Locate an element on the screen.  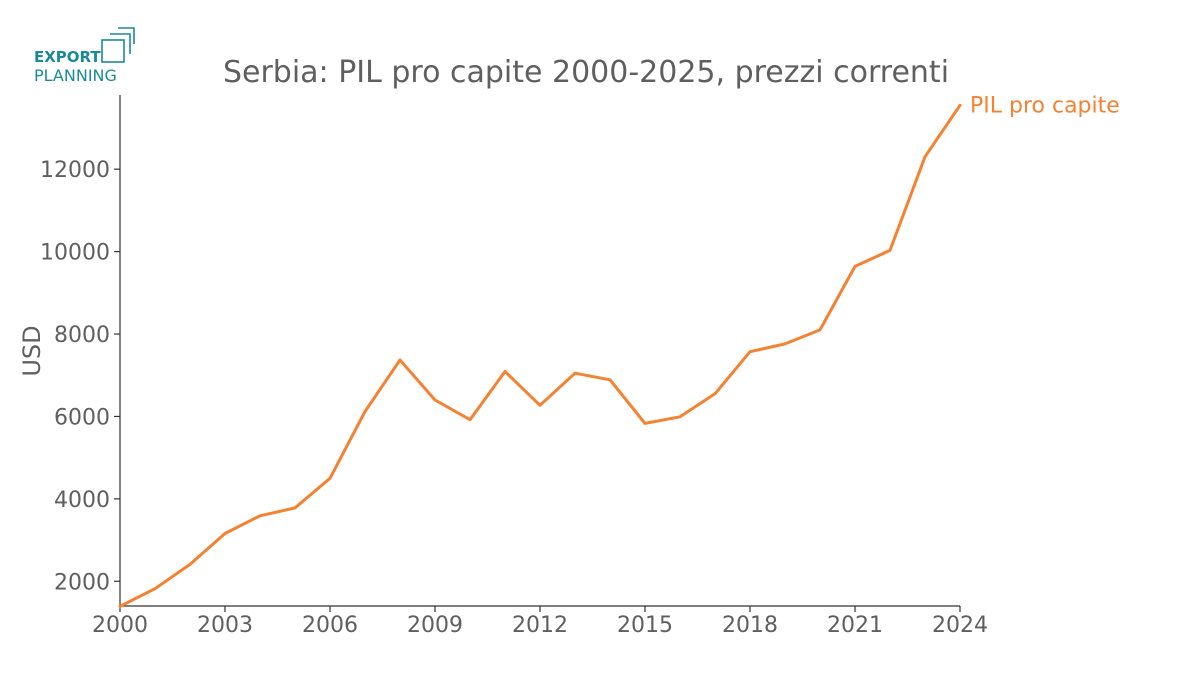
y-ticks: 2000 4000 6000 8000 10000 12000 is located at coordinates (80, 376).